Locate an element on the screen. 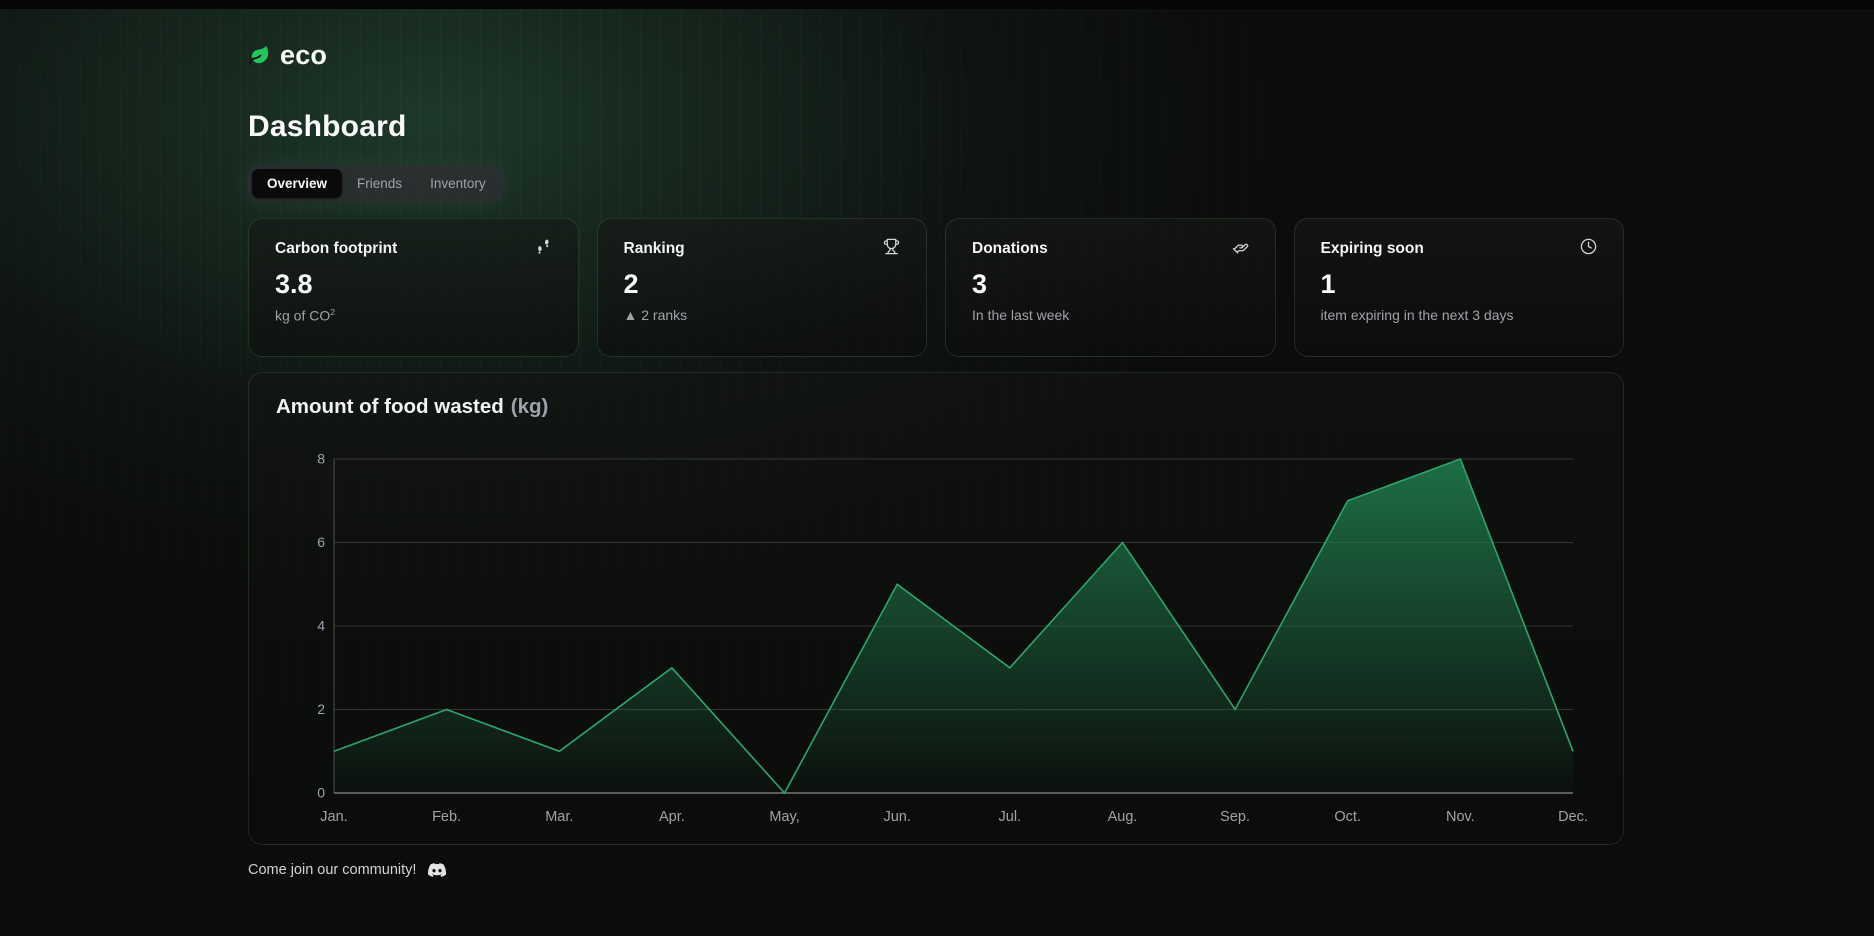 This screenshot has width=1874, height=936. svg-text: 2 is located at coordinates (321, 709).